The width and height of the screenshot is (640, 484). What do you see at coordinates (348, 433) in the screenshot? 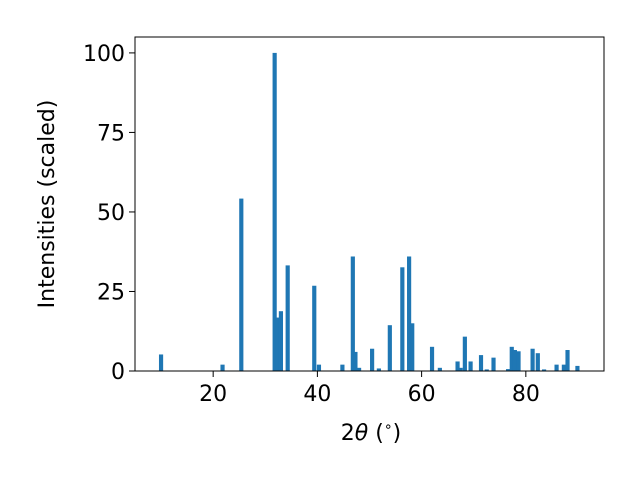
I see `x-axis-label-prefix: 2` at bounding box center [348, 433].